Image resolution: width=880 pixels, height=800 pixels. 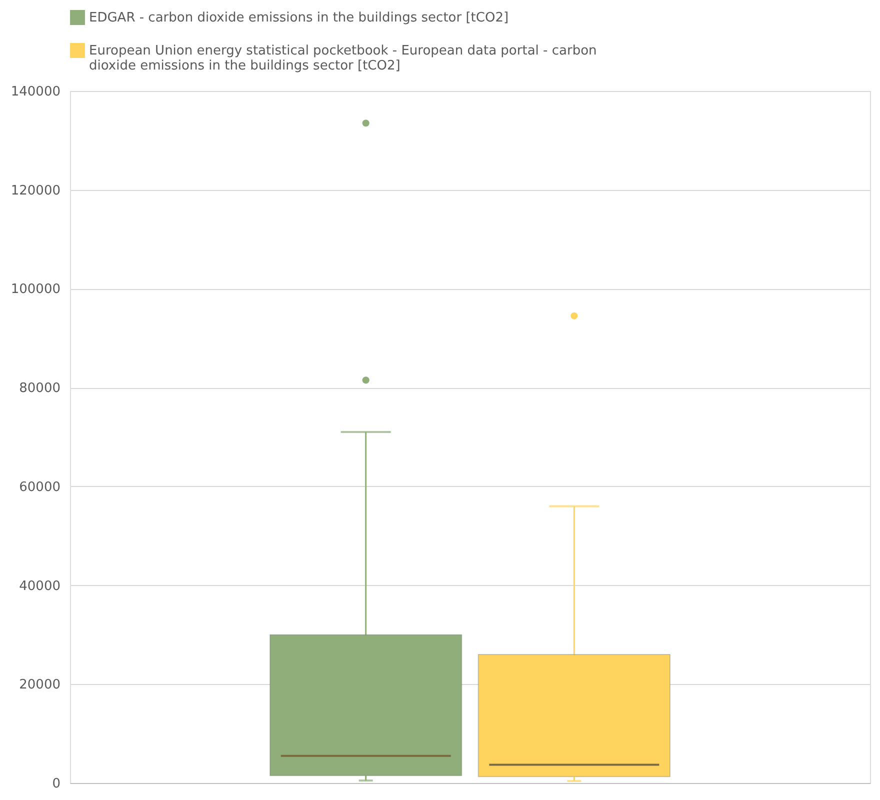 I want to click on y-tick-label: 100000, so click(x=35, y=290).